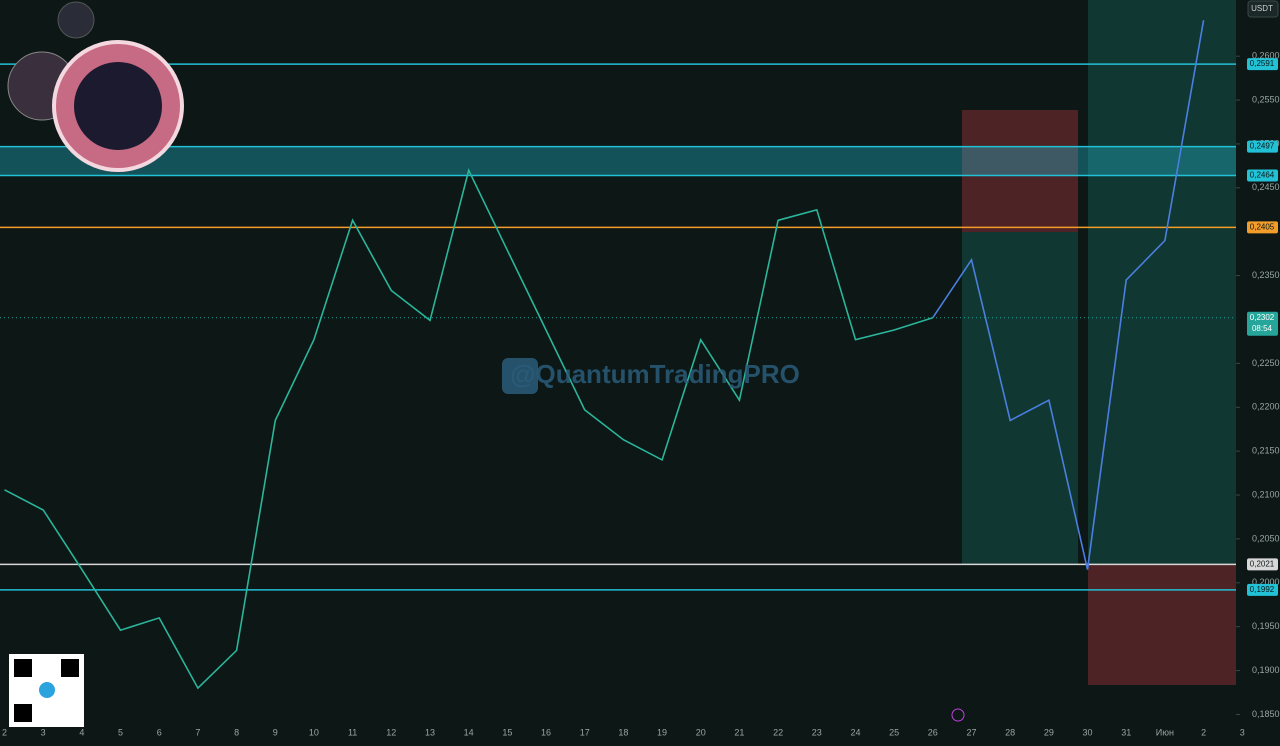  I want to click on y-tick-label: 0,2450, so click(1266, 187).